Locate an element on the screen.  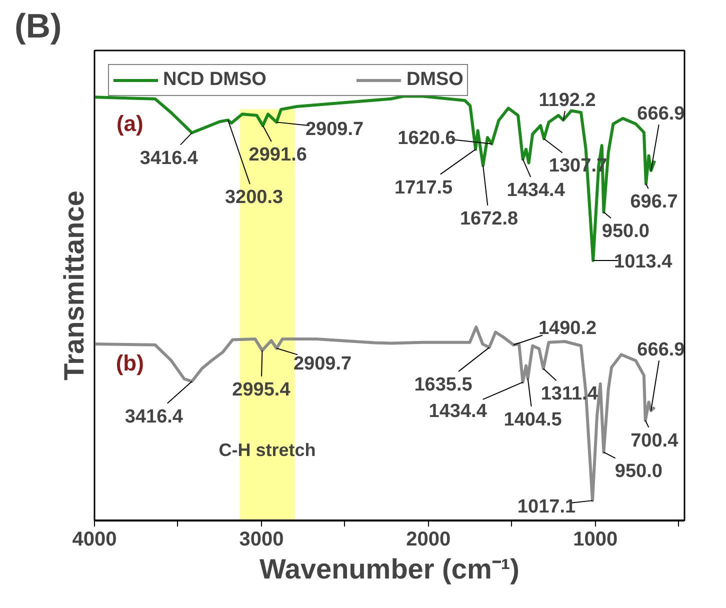
annotation: 1017.1 is located at coordinates (546, 507).